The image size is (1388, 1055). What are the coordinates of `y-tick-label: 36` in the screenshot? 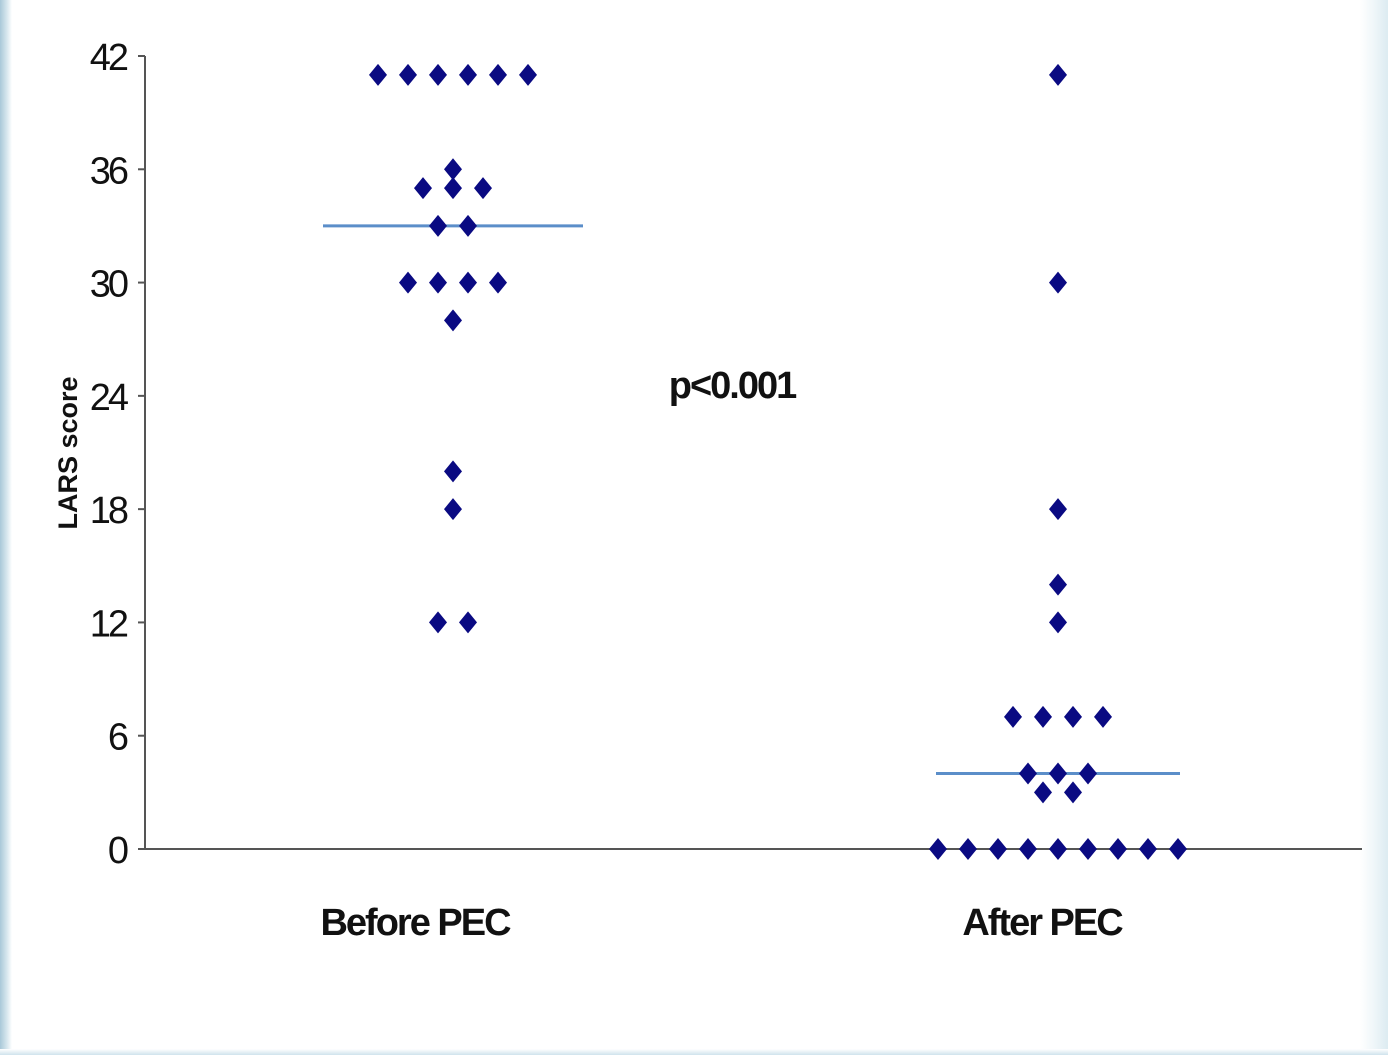 It's located at (109, 171).